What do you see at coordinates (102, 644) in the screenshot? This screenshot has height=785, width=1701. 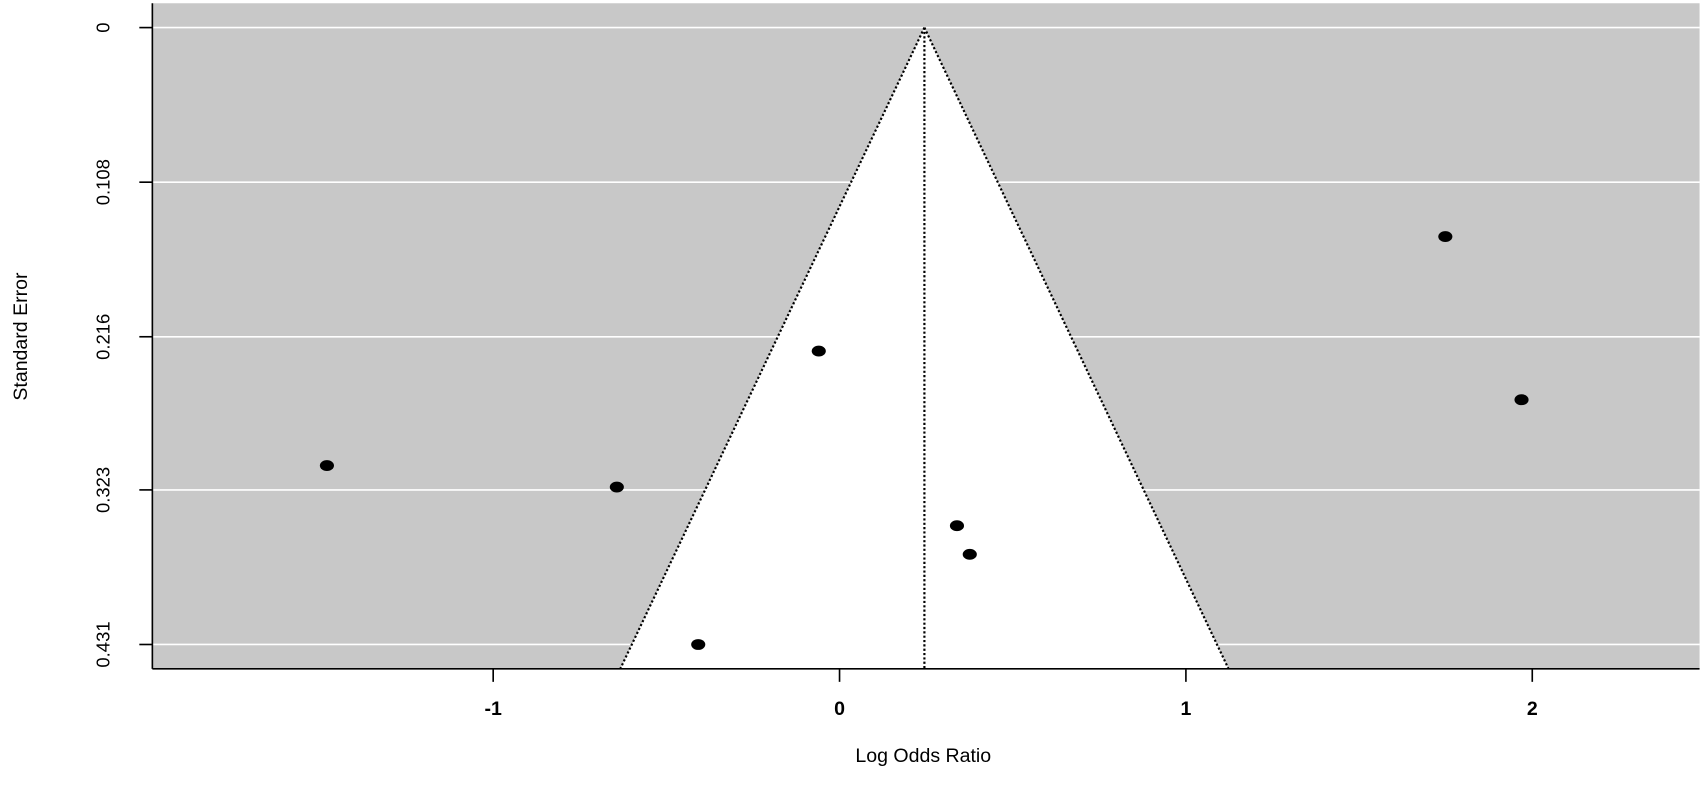 I see `y-tick-label: 0.431` at bounding box center [102, 644].